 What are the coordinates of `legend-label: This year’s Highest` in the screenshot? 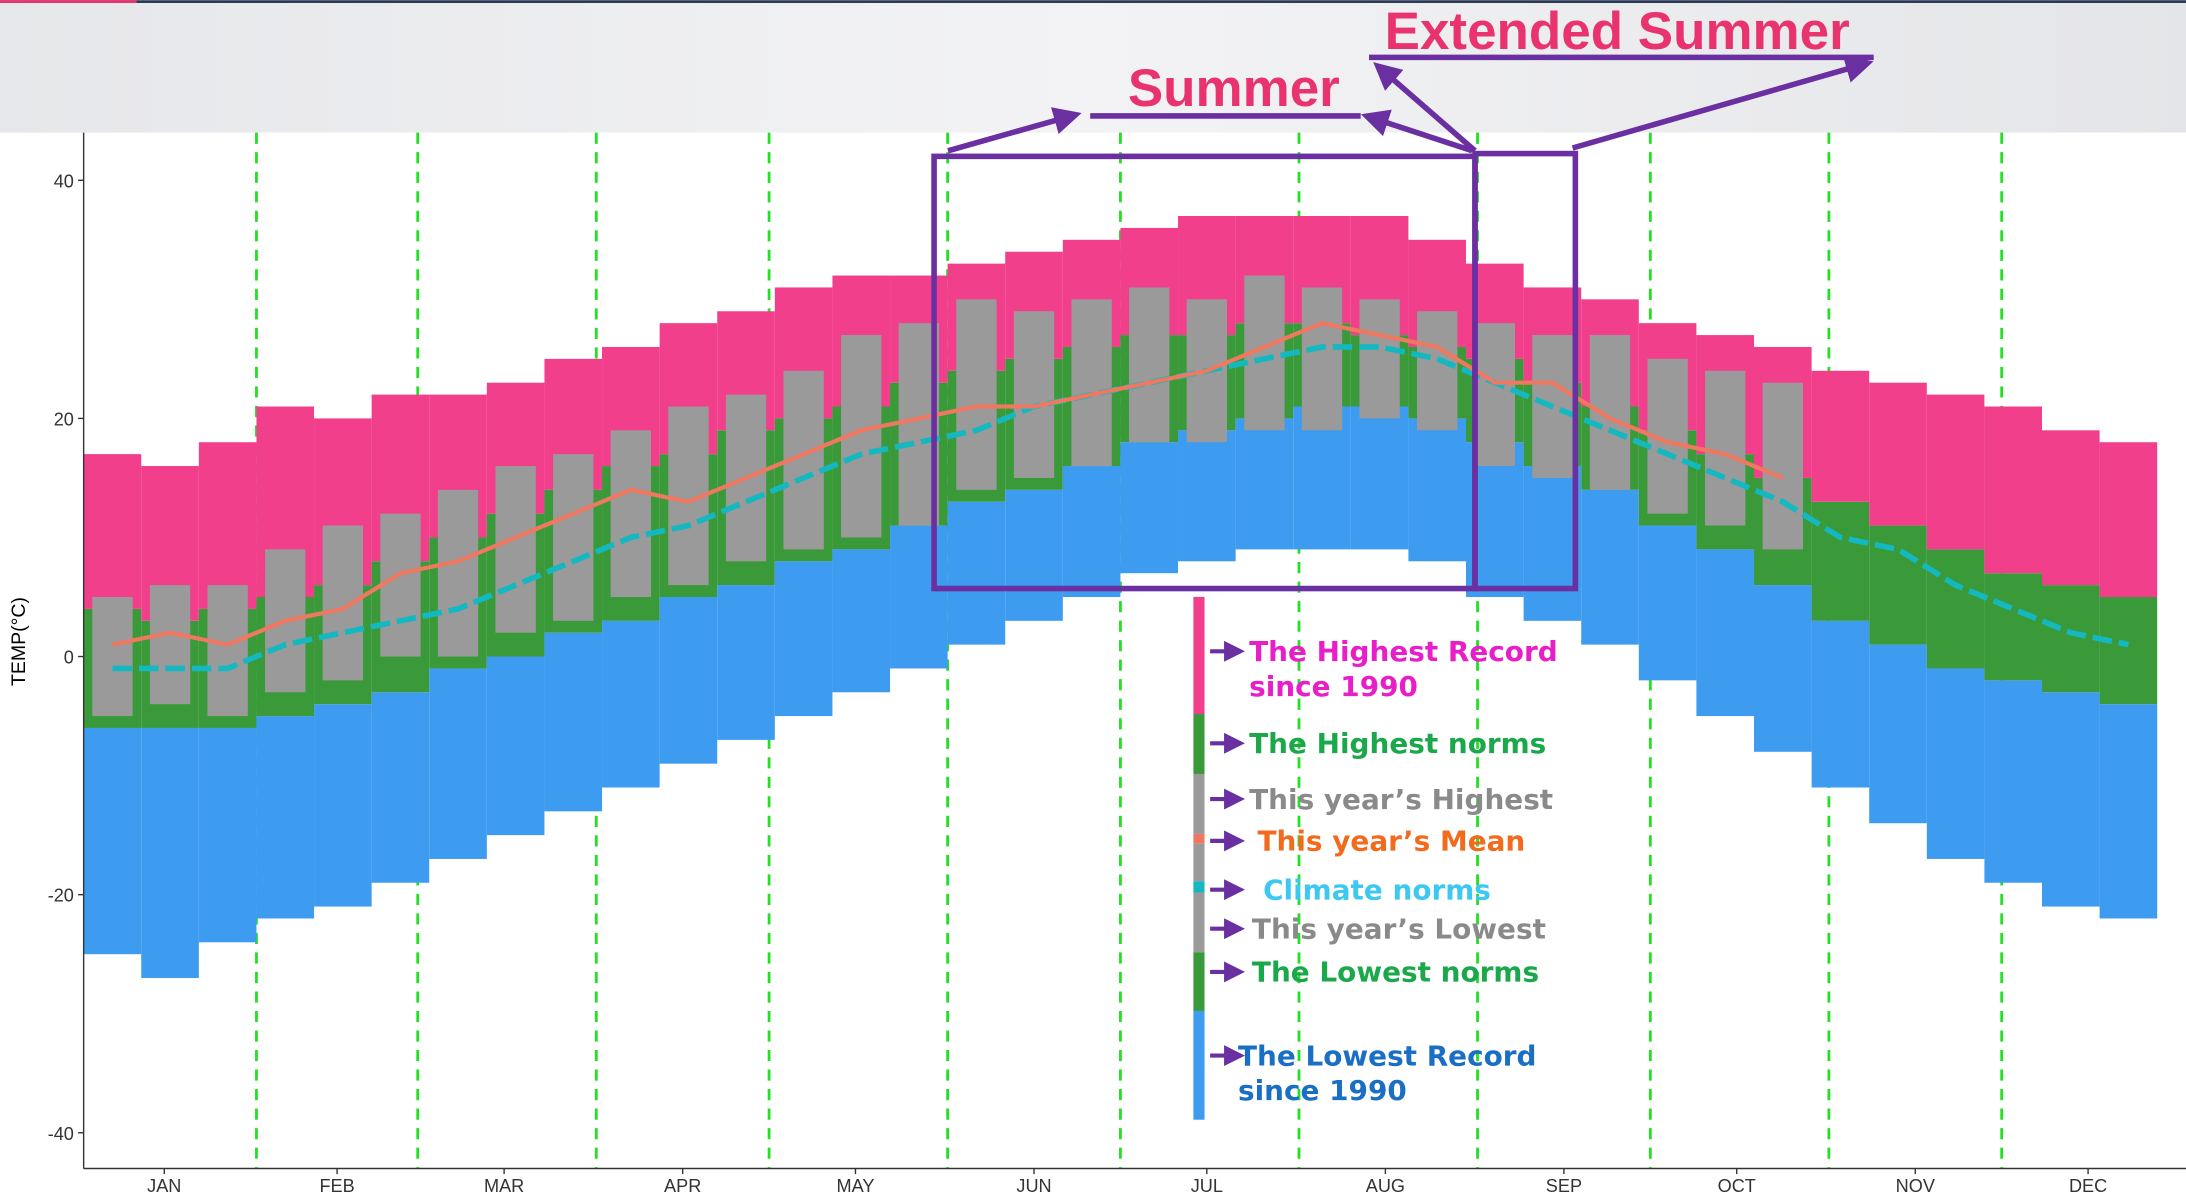 It's located at (1401, 799).